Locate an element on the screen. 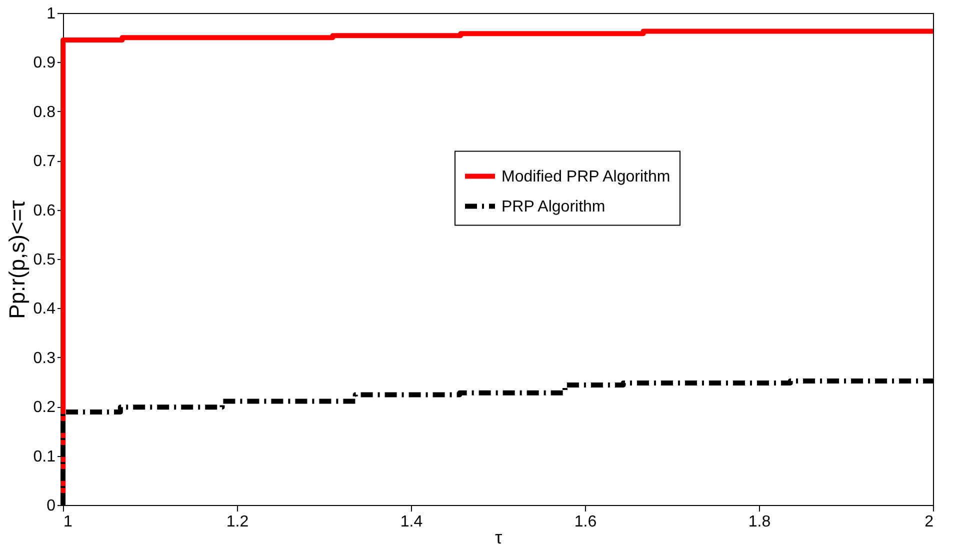 This screenshot has height=551, width=966. y-tick-label: 0.3 is located at coordinates (44, 358).